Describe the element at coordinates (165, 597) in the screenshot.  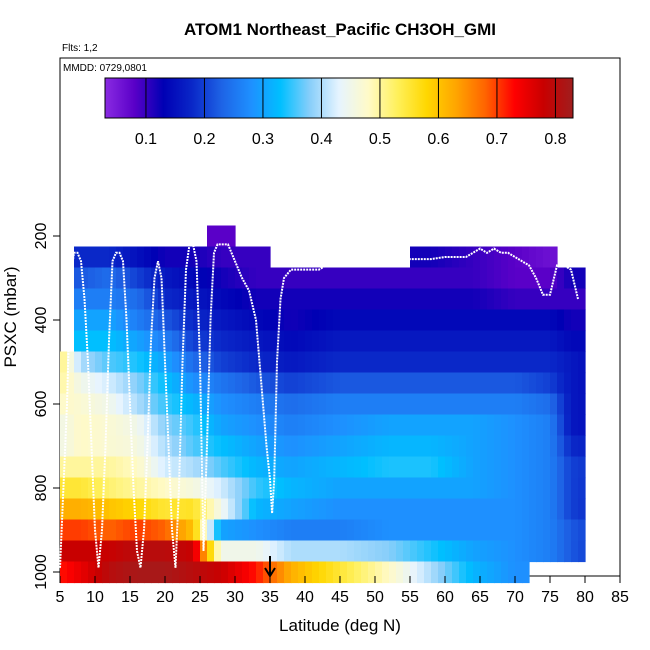
I see `x-tick-label: 20` at that location.